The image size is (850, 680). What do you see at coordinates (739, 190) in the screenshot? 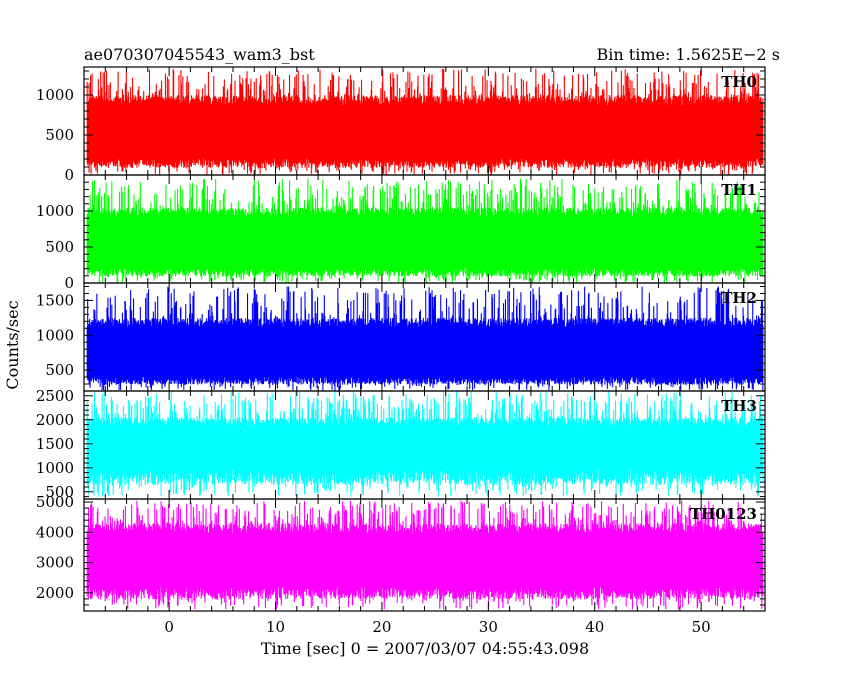
I see `panel-label: TH1` at bounding box center [739, 190].